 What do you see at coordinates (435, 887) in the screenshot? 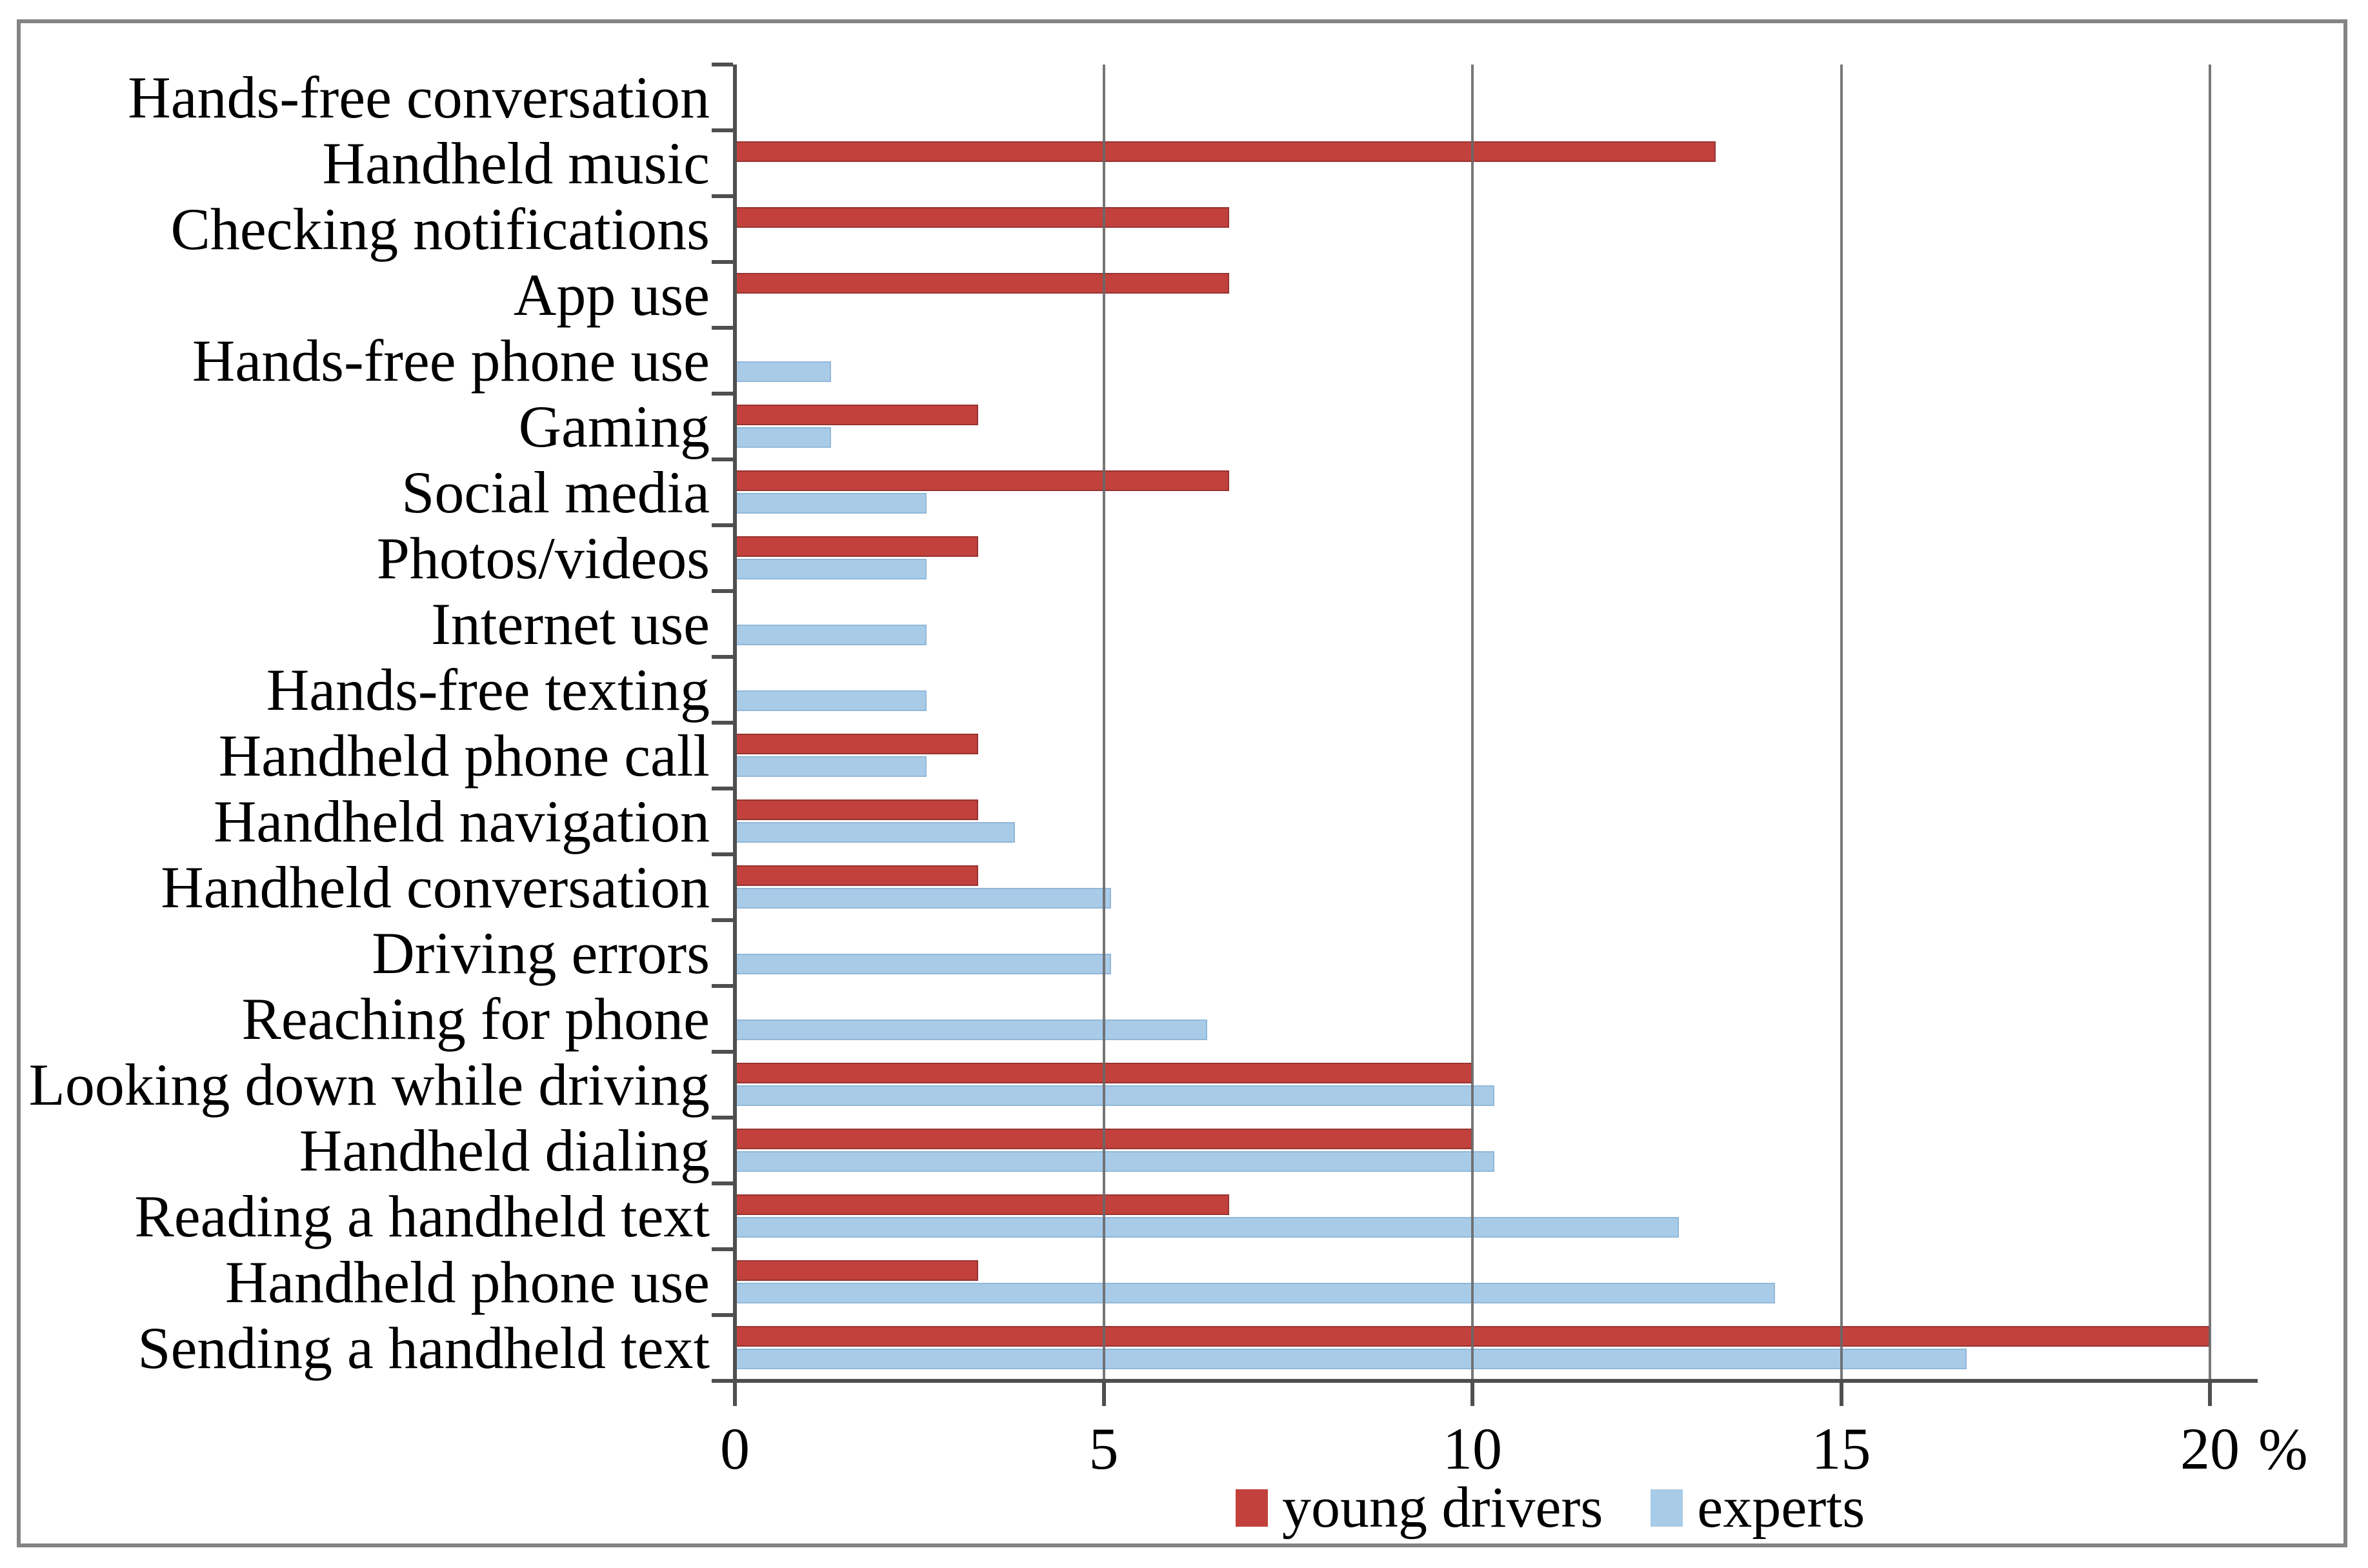
I see `category-label: Handheld conversation` at bounding box center [435, 887].